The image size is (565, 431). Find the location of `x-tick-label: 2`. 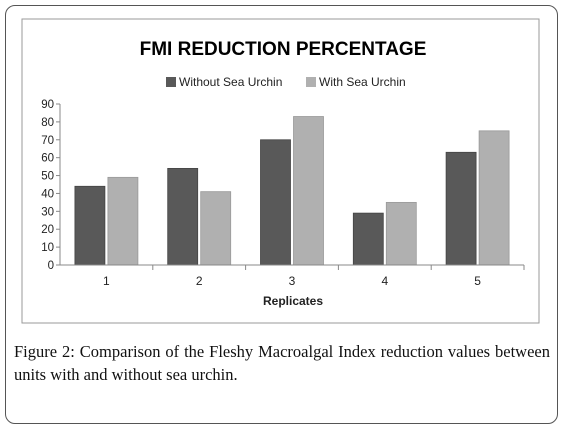

x-tick-label: 2 is located at coordinates (199, 281).